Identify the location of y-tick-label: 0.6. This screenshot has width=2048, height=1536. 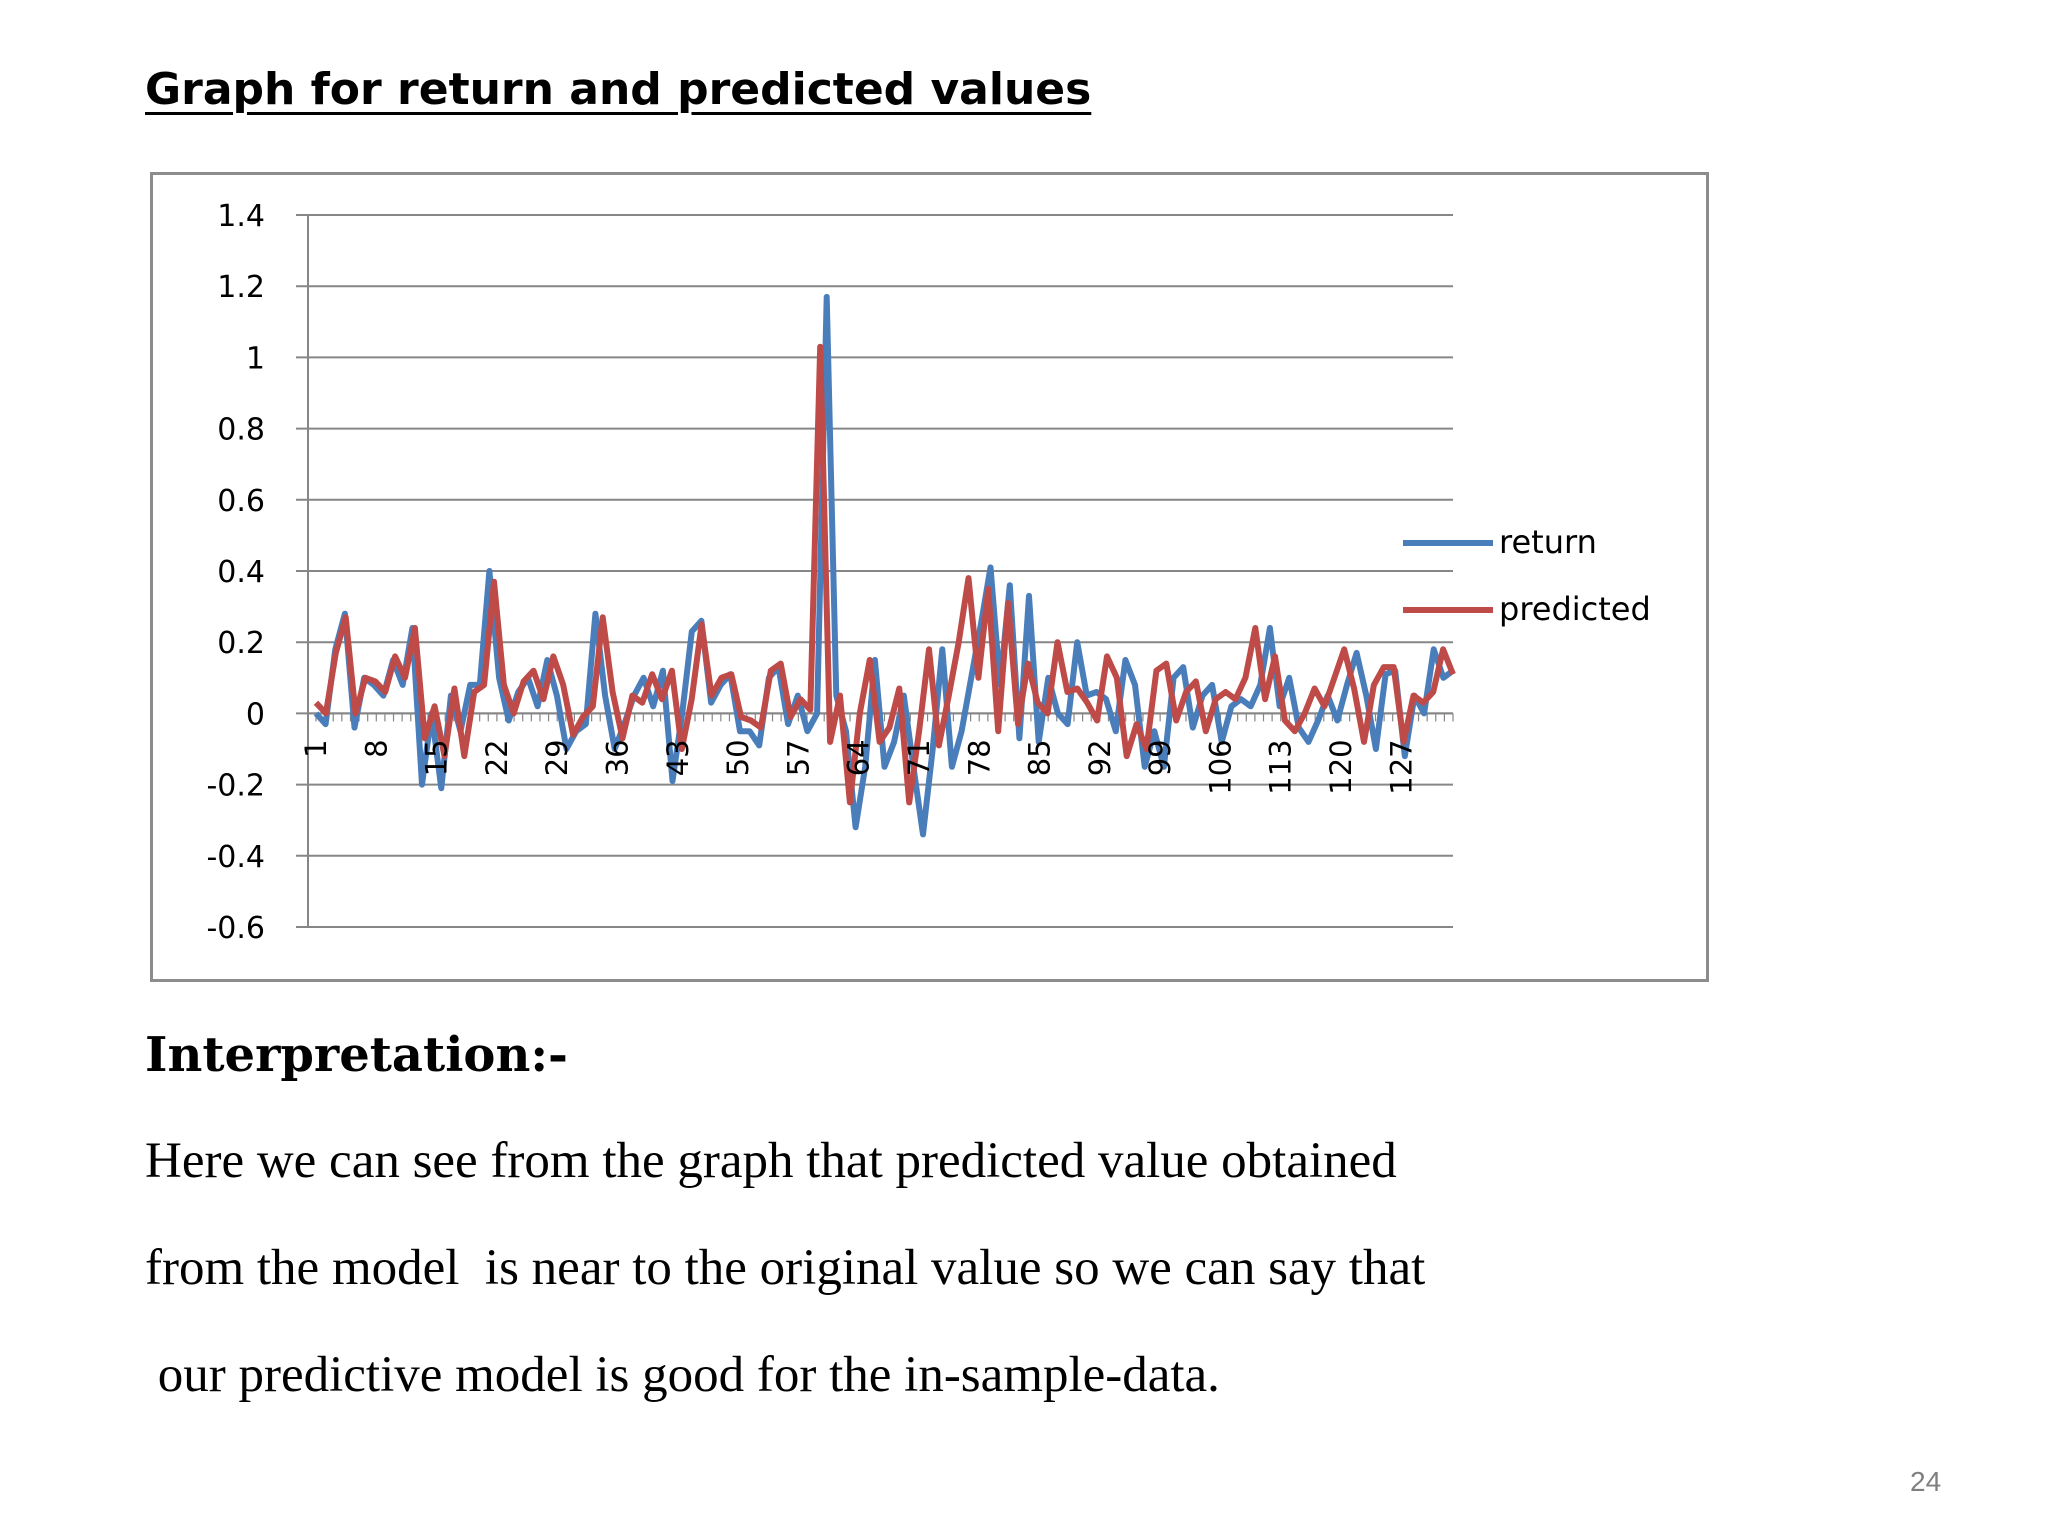
(241, 501).